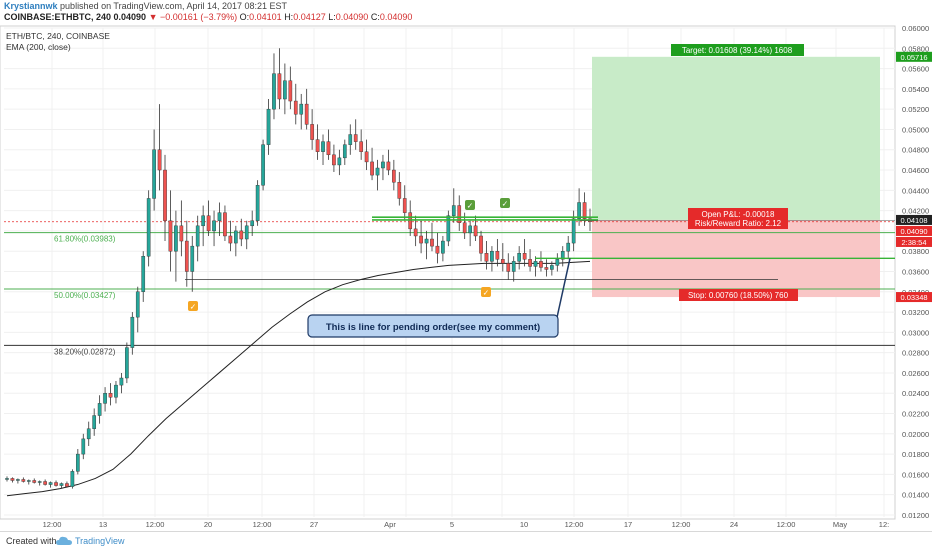  What do you see at coordinates (738, 218) in the screenshot?
I see `pl-label-bg` at bounding box center [738, 218].